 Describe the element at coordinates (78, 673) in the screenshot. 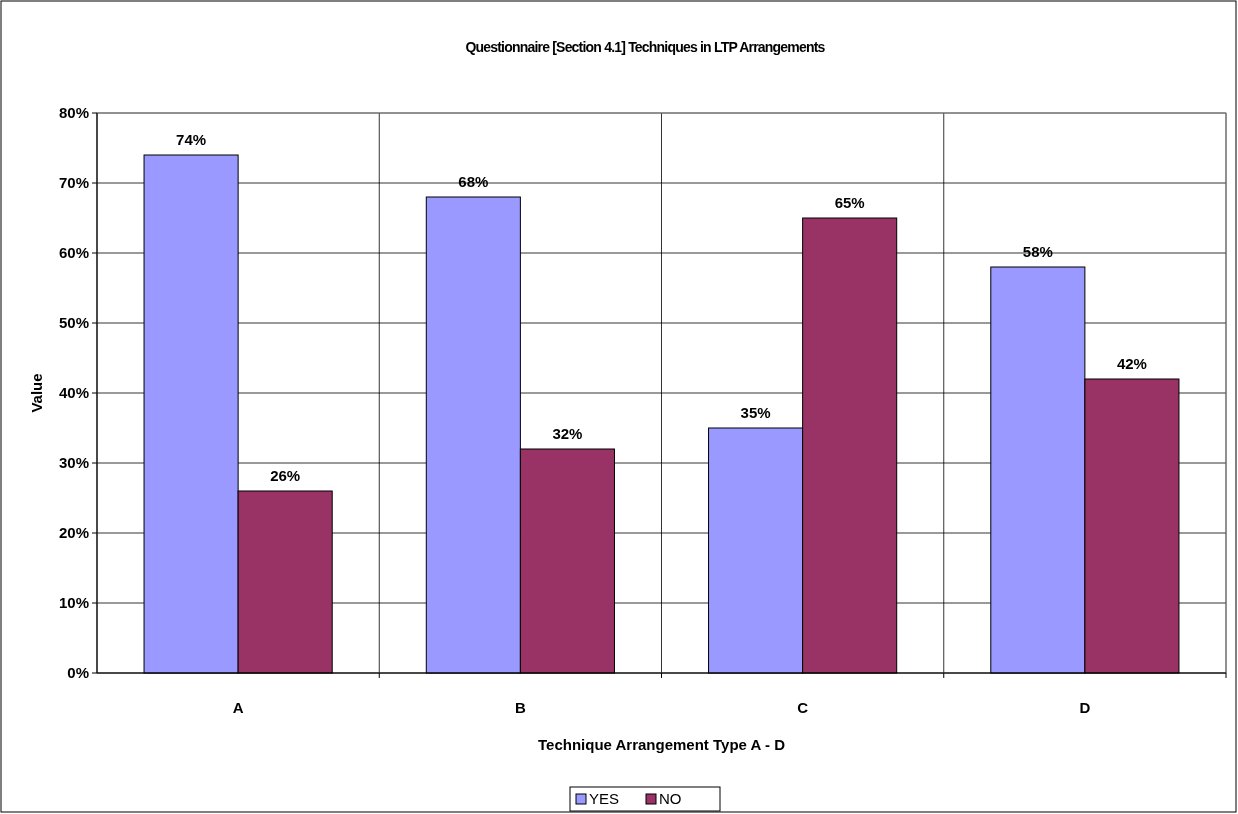

I see `y-tick-label: 0%` at that location.